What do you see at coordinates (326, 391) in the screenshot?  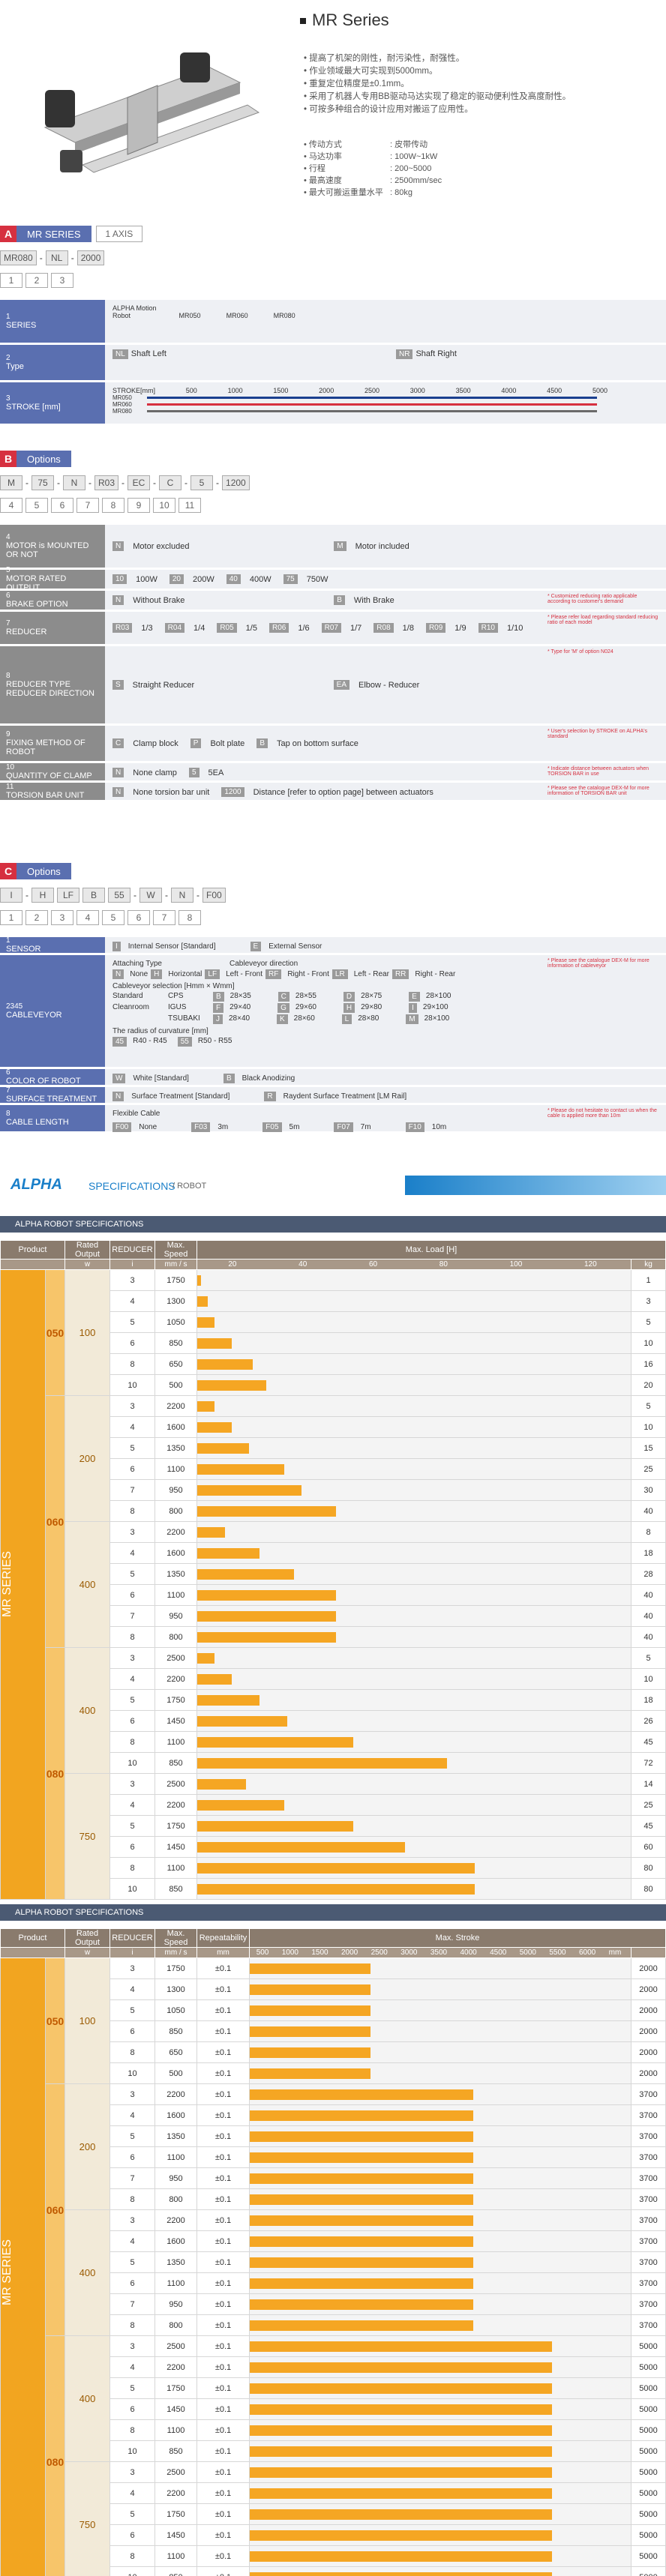 I see `stroke-tick: 2000` at bounding box center [326, 391].